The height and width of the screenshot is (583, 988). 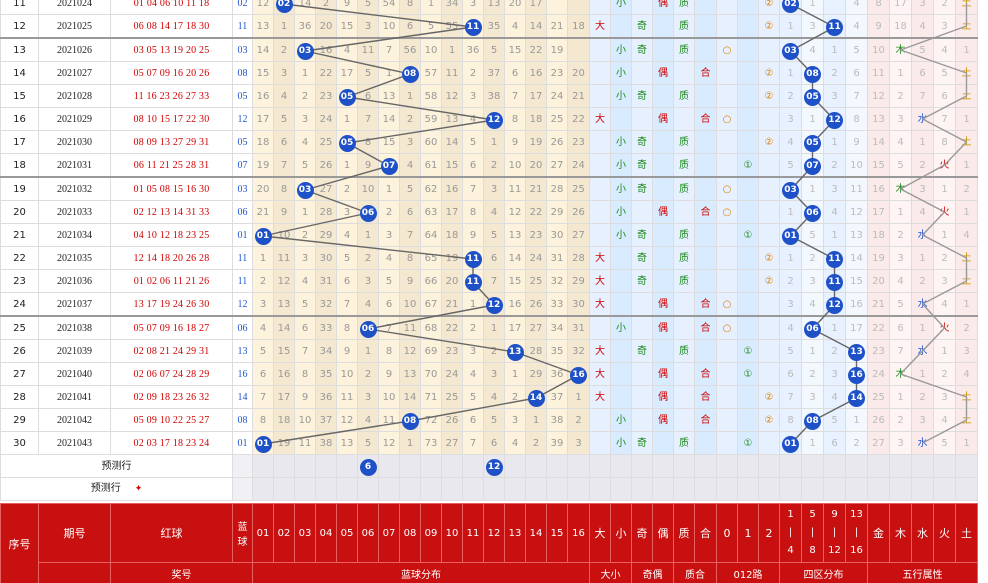 What do you see at coordinates (695, 572) in the screenshot?
I see `group-primality: 质合` at bounding box center [695, 572].